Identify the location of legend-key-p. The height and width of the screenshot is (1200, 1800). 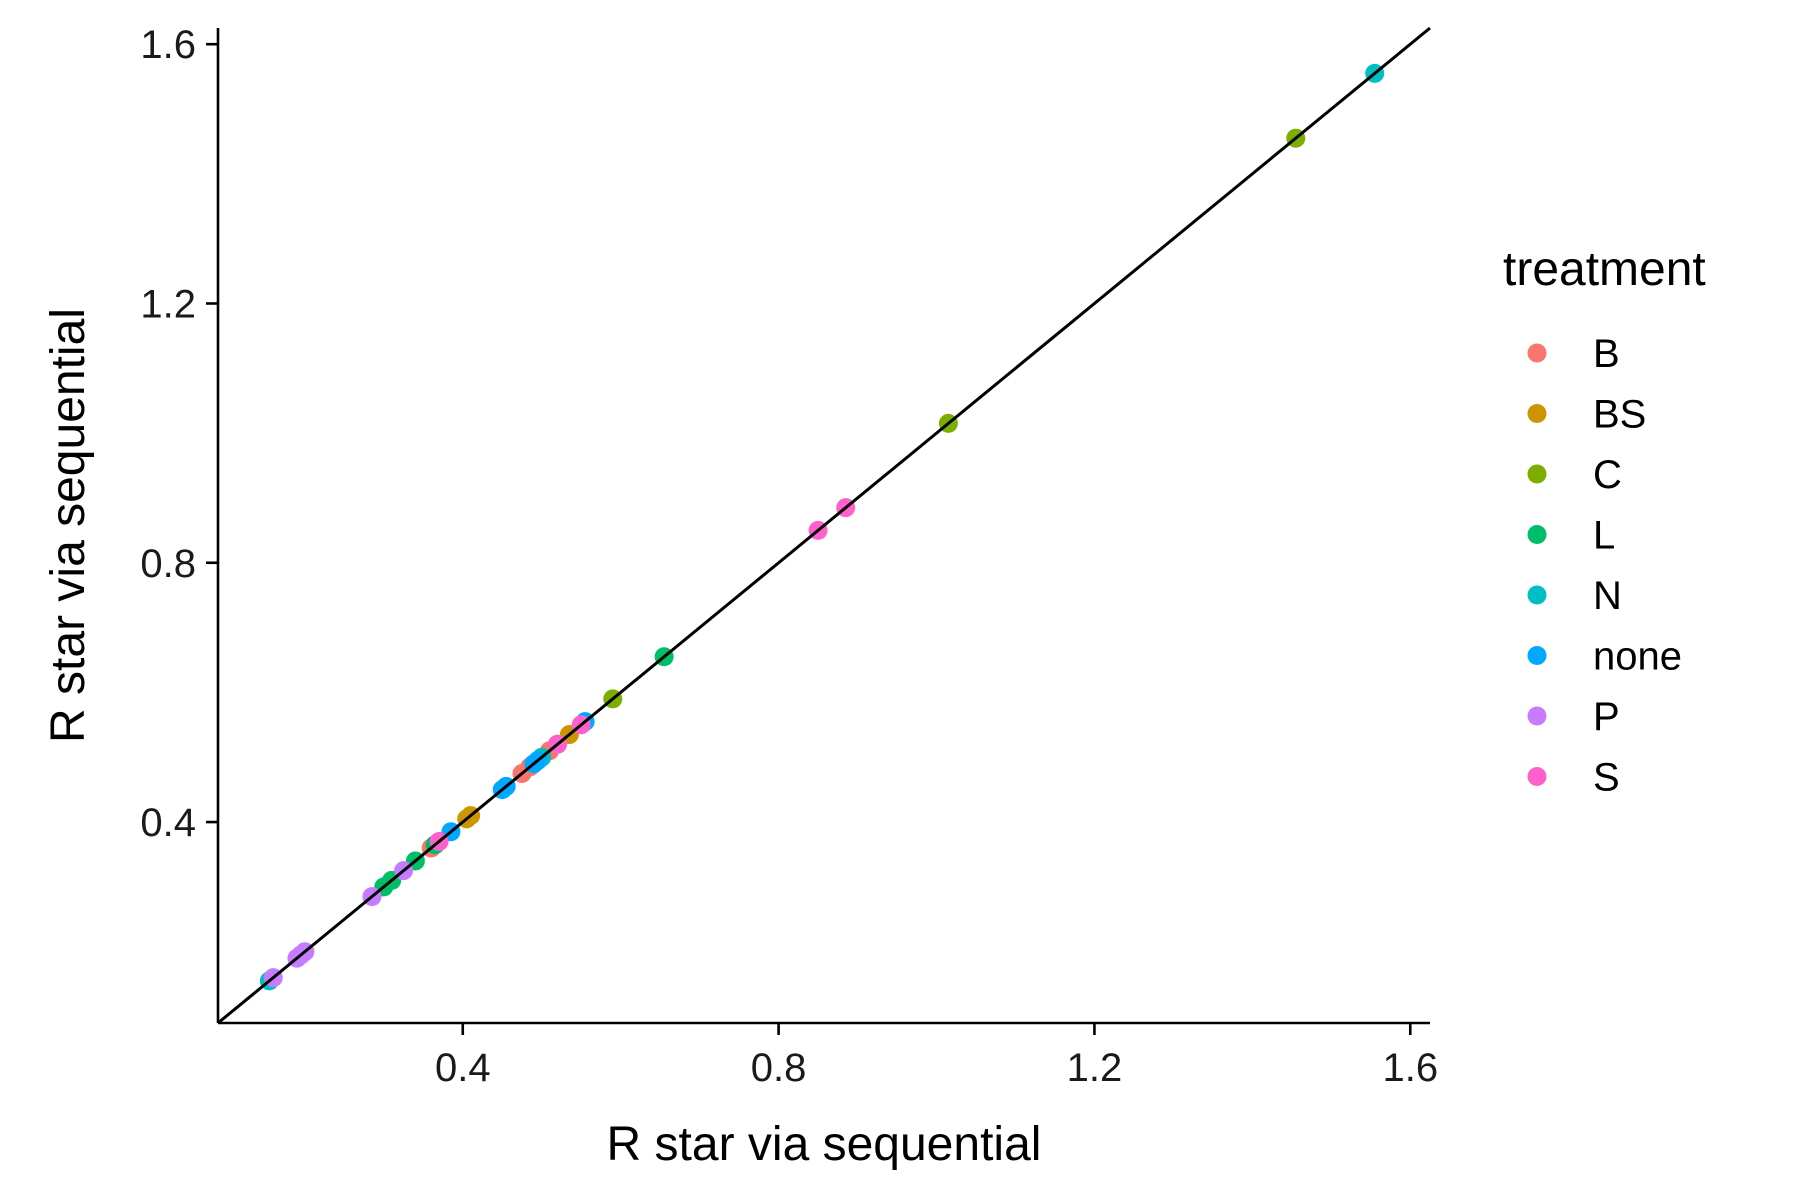
(1537, 716).